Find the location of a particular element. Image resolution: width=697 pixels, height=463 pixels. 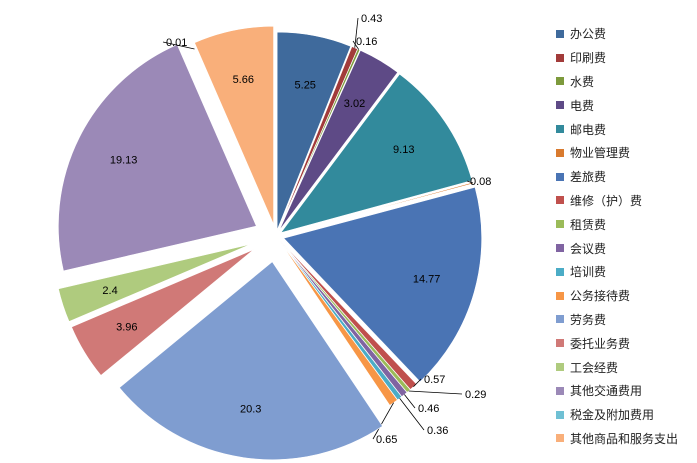

data-label-15: 19.13 is located at coordinates (124, 160).